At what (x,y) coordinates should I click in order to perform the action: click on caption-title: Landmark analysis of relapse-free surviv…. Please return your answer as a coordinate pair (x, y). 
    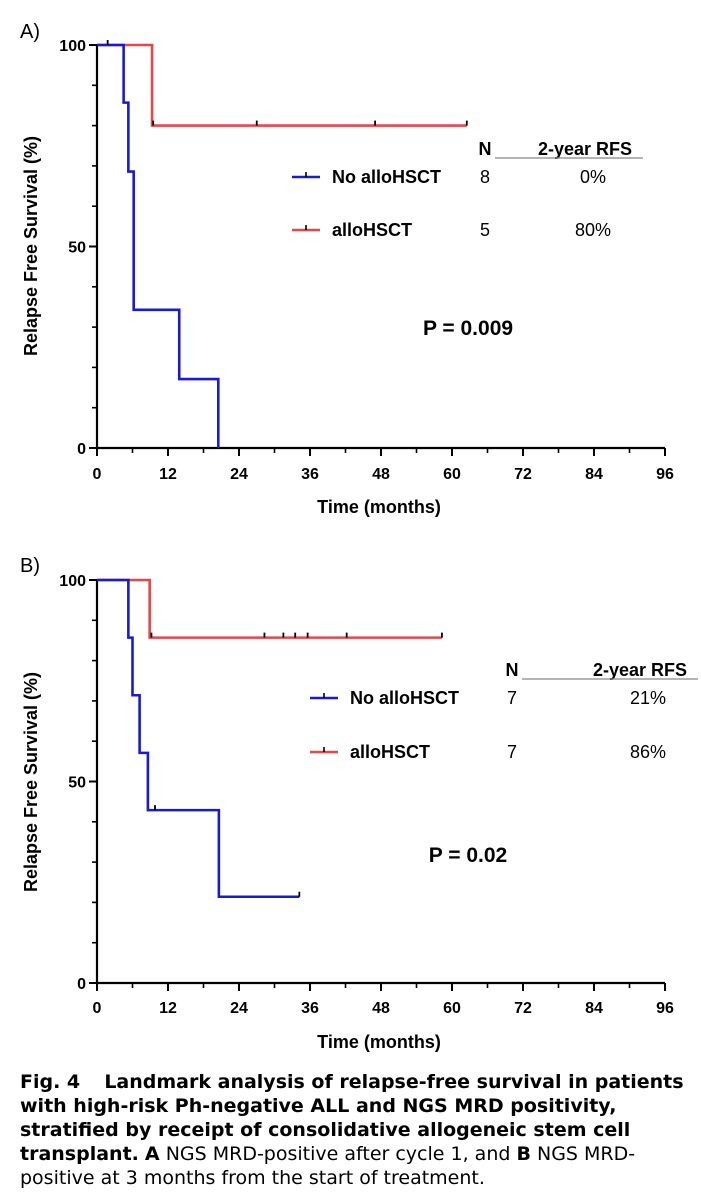
    Looking at the image, I should click on (352, 1118).